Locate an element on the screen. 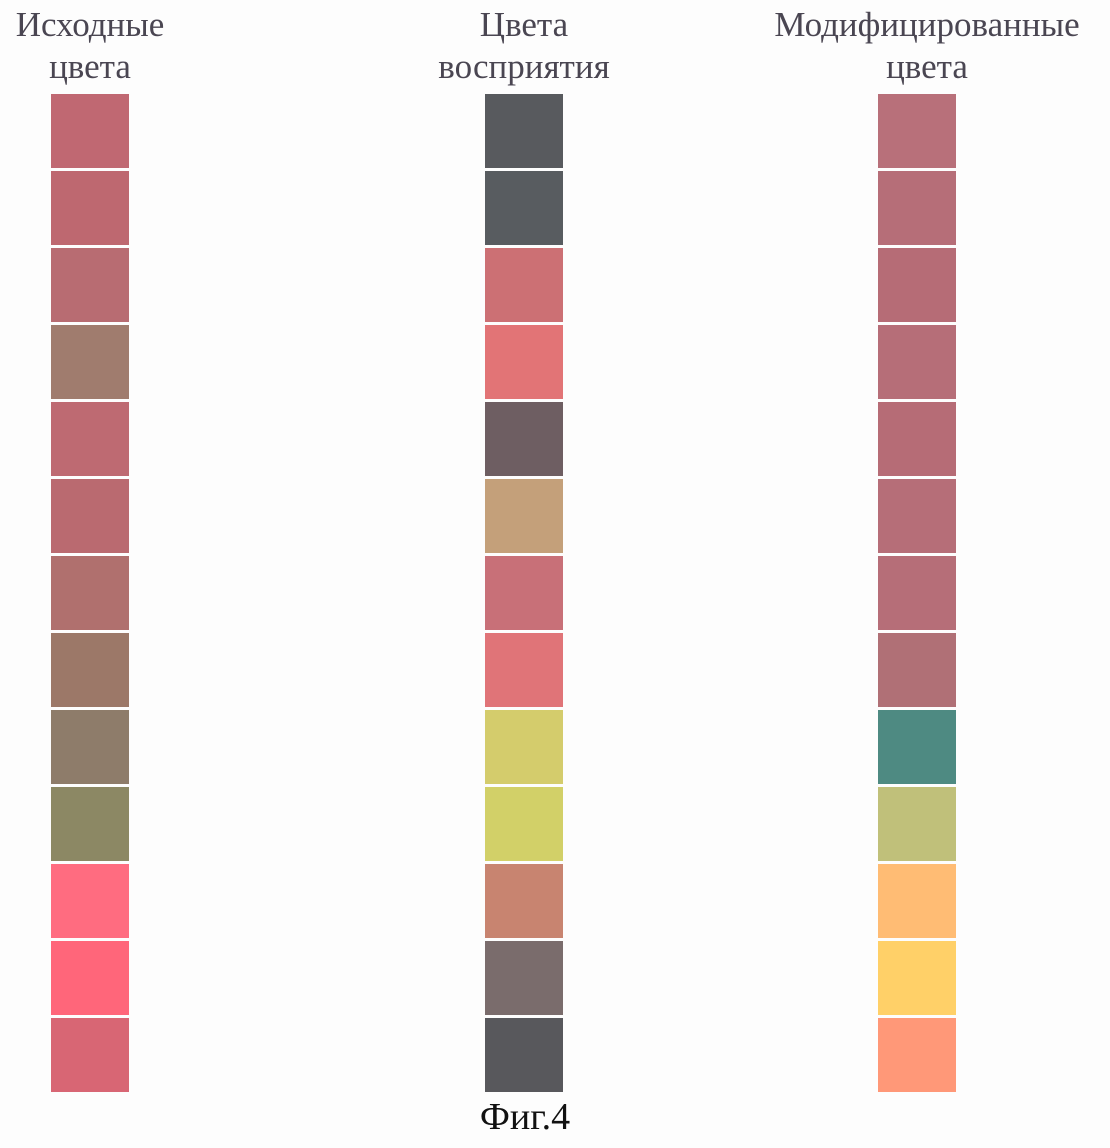 The height and width of the screenshot is (1148, 1110). perceived-colors-swatch-column is located at coordinates (524, 594).